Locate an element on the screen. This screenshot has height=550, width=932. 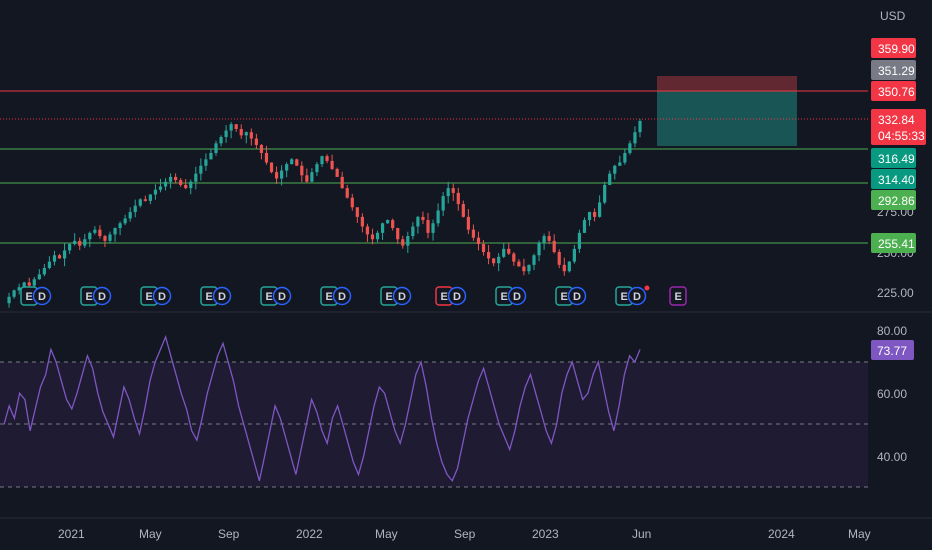
time-tick-2021: 2021 is located at coordinates (71, 534).